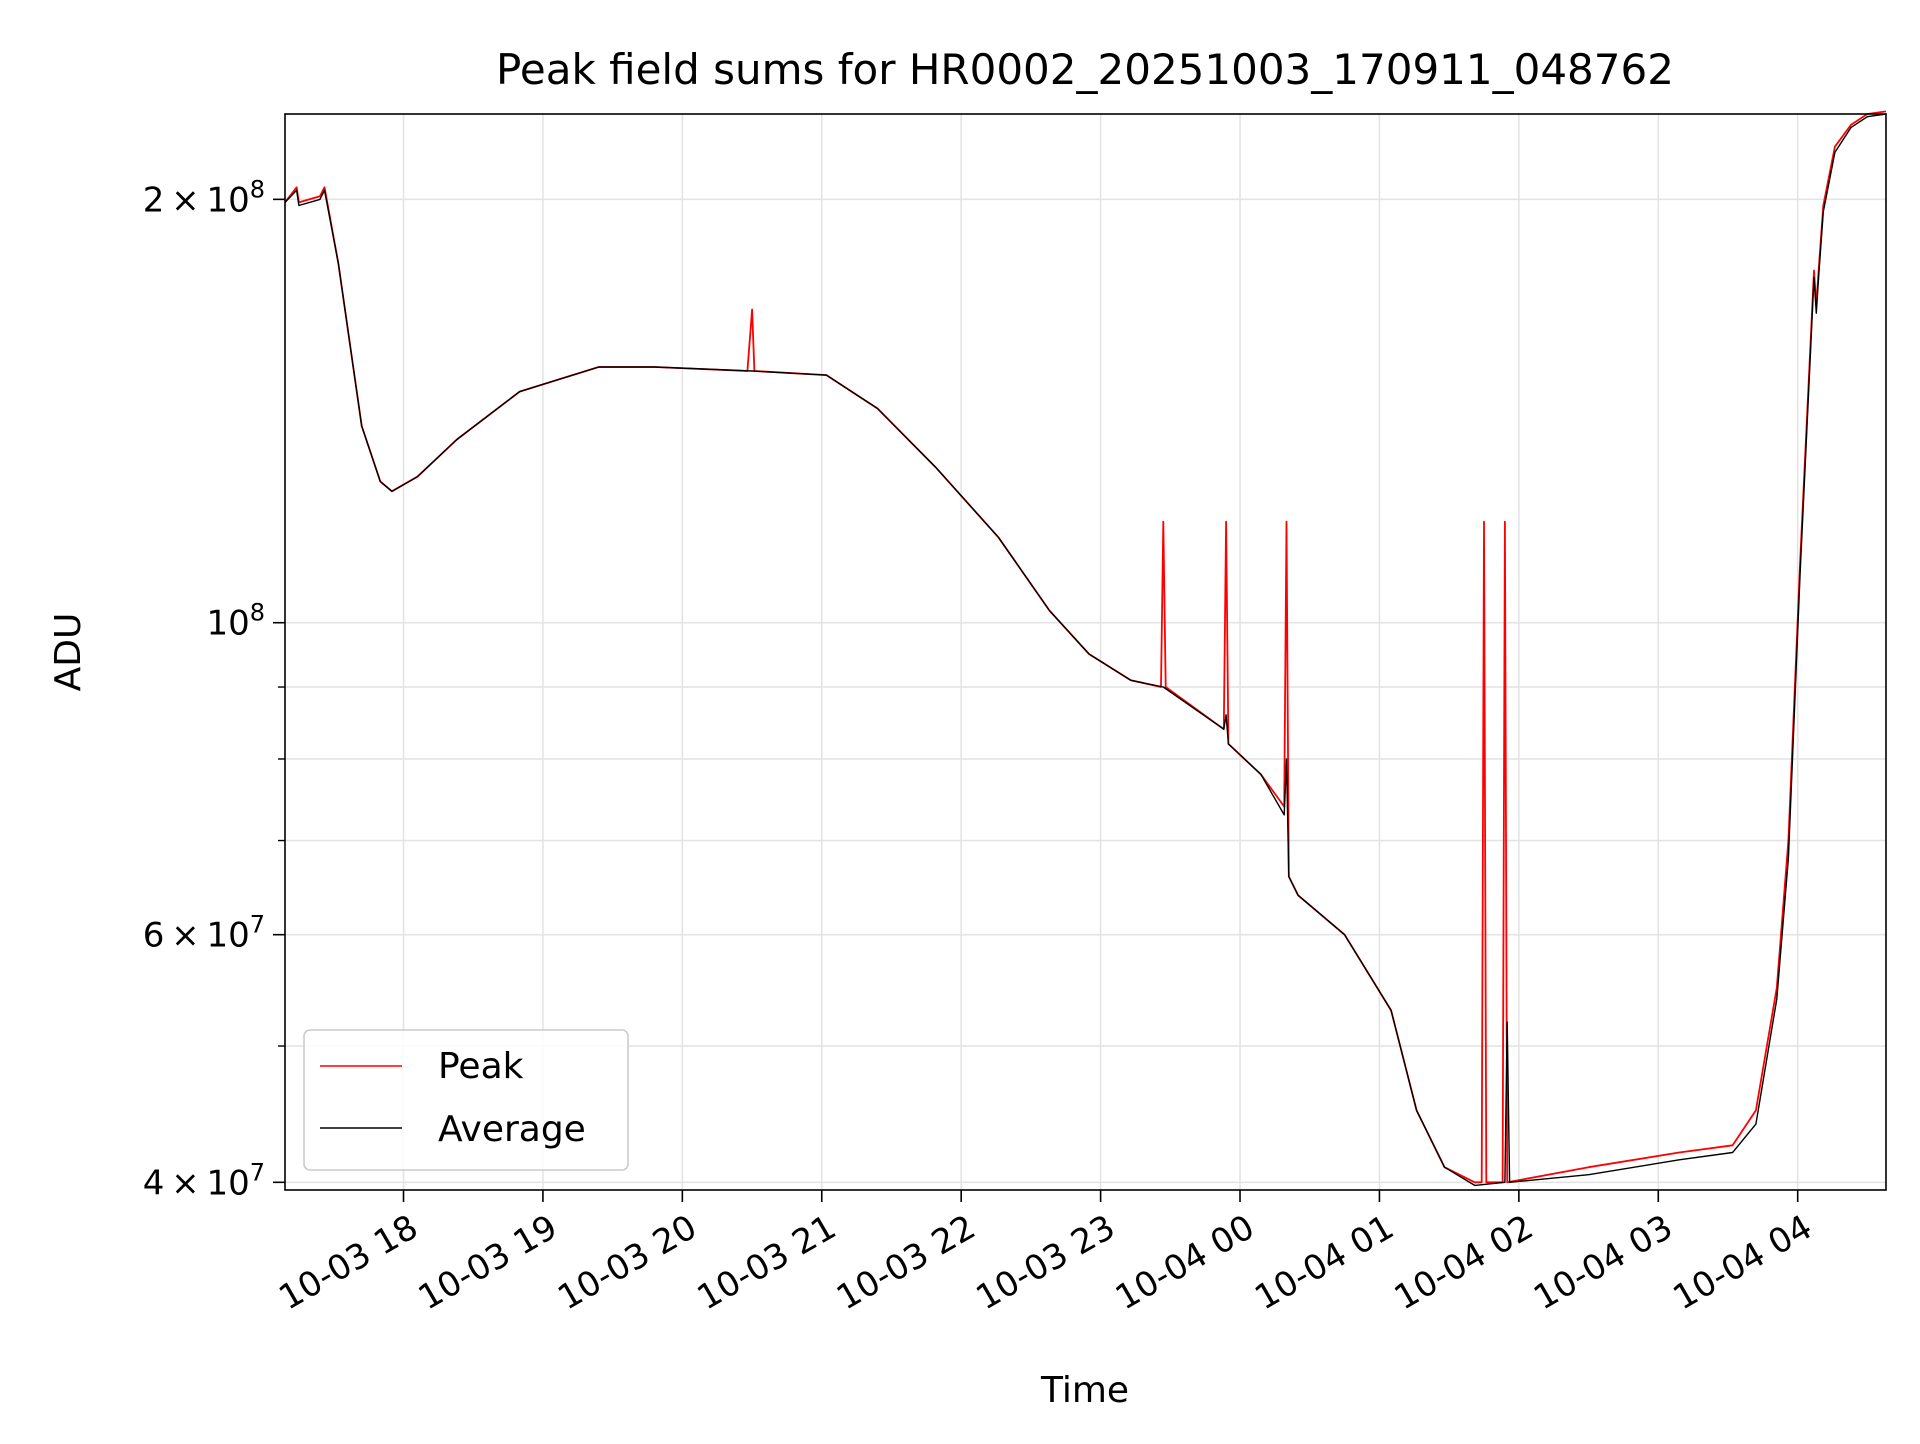 This screenshot has width=1920, height=1444. Describe the element at coordinates (1084, 1390) in the screenshot. I see `x-axis-label: Time` at that location.